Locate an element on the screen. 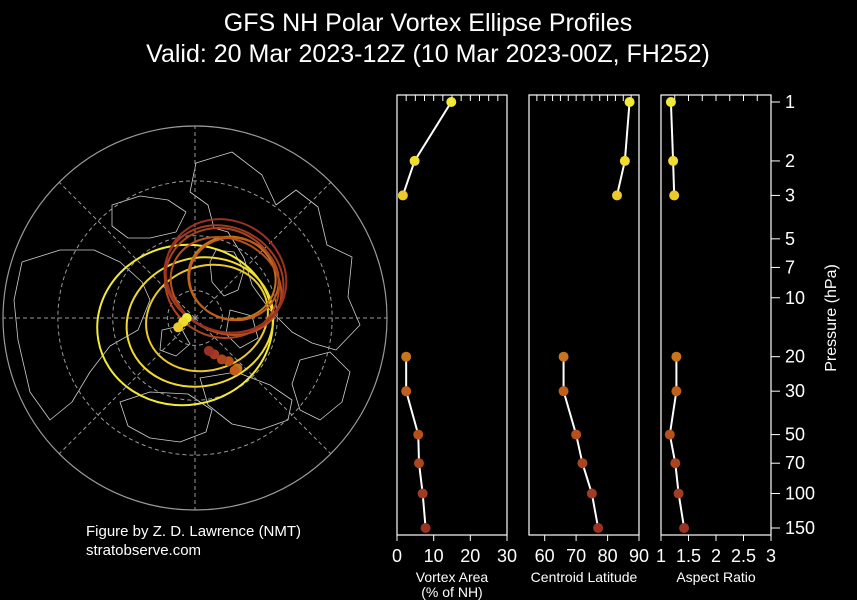 This screenshot has height=600, width=857. centroid-70hpa is located at coordinates (221, 359).